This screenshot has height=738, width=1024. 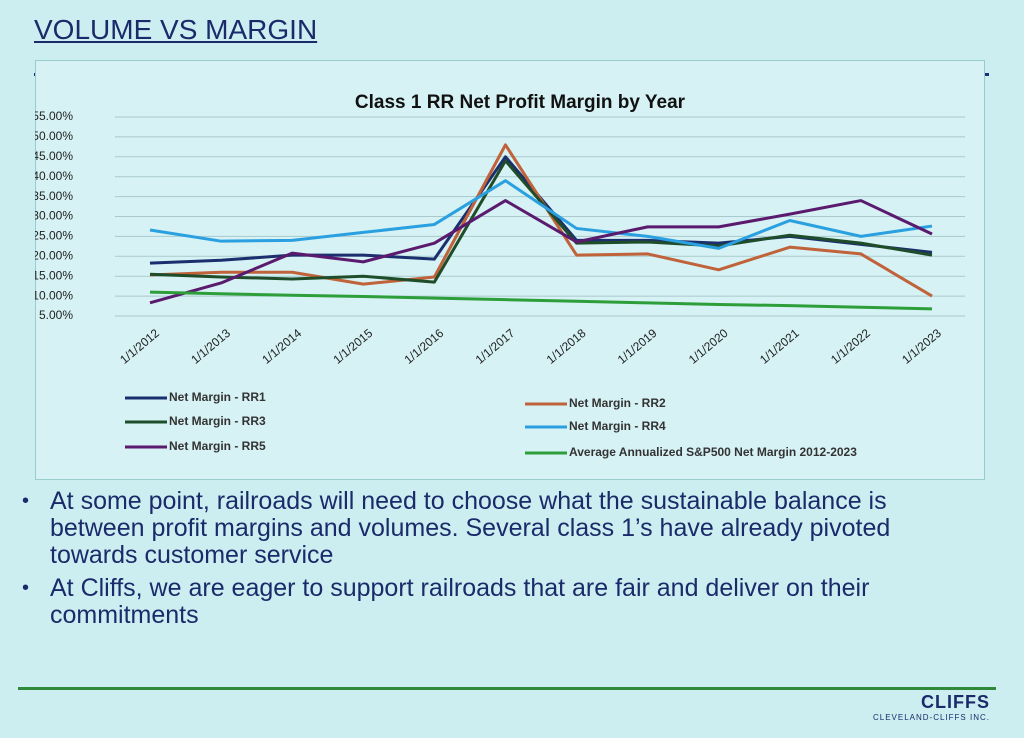 I want to click on y-tick-label: 35.00%, so click(x=54, y=196).